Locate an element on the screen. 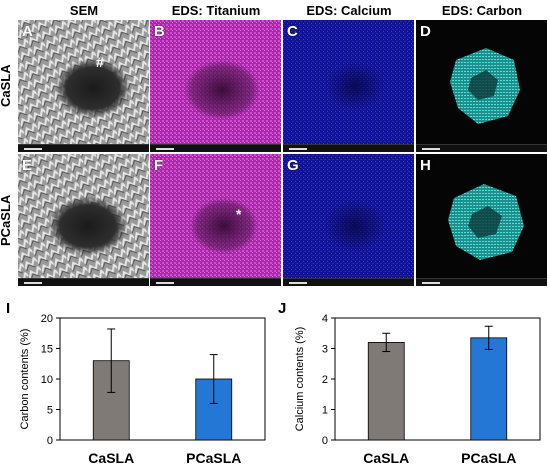 This screenshot has width=550, height=468. panel-letter: D is located at coordinates (425, 31).